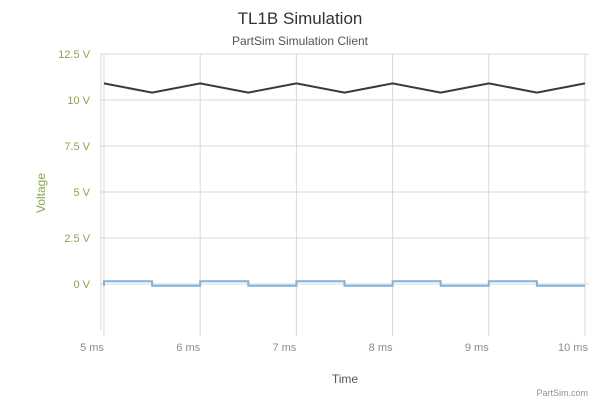 This screenshot has width=600, height=400. I want to click on credit-link: PartSim.com, so click(562, 393).